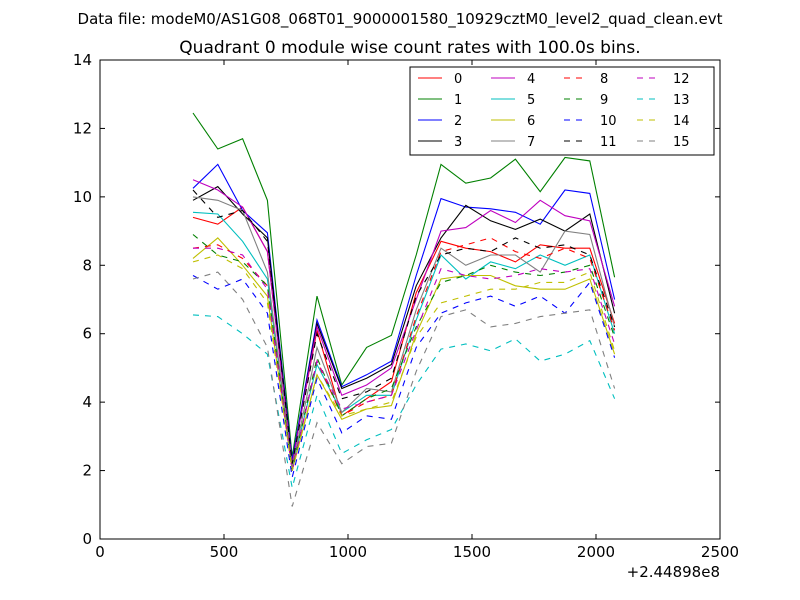 Image resolution: width=800 pixels, height=600 pixels. What do you see at coordinates (608, 121) in the screenshot?
I see `legend-label-10: 10` at bounding box center [608, 121].